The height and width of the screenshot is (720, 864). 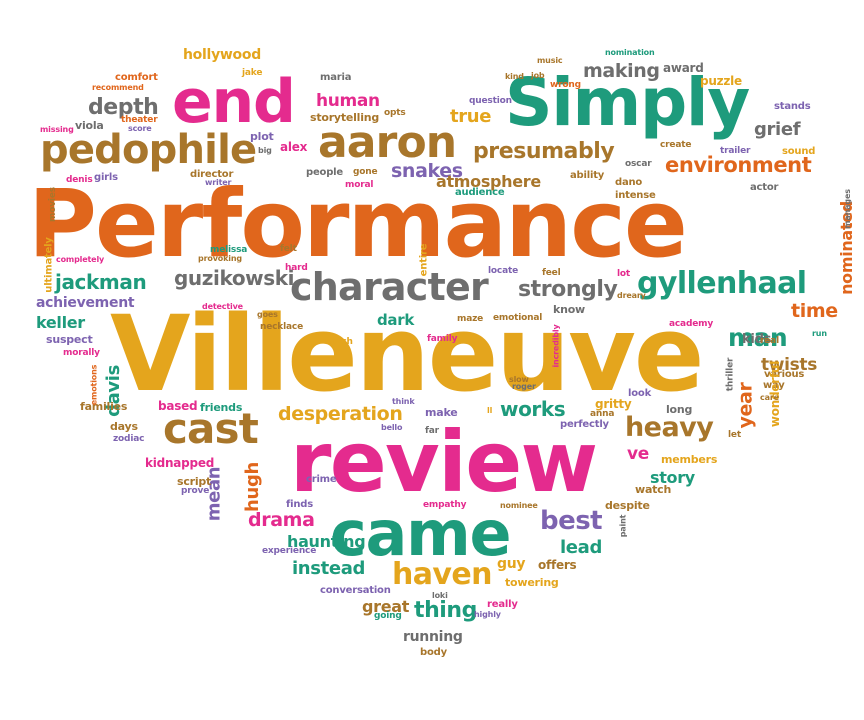 I want to click on cloud-word: offers, so click(x=557, y=565).